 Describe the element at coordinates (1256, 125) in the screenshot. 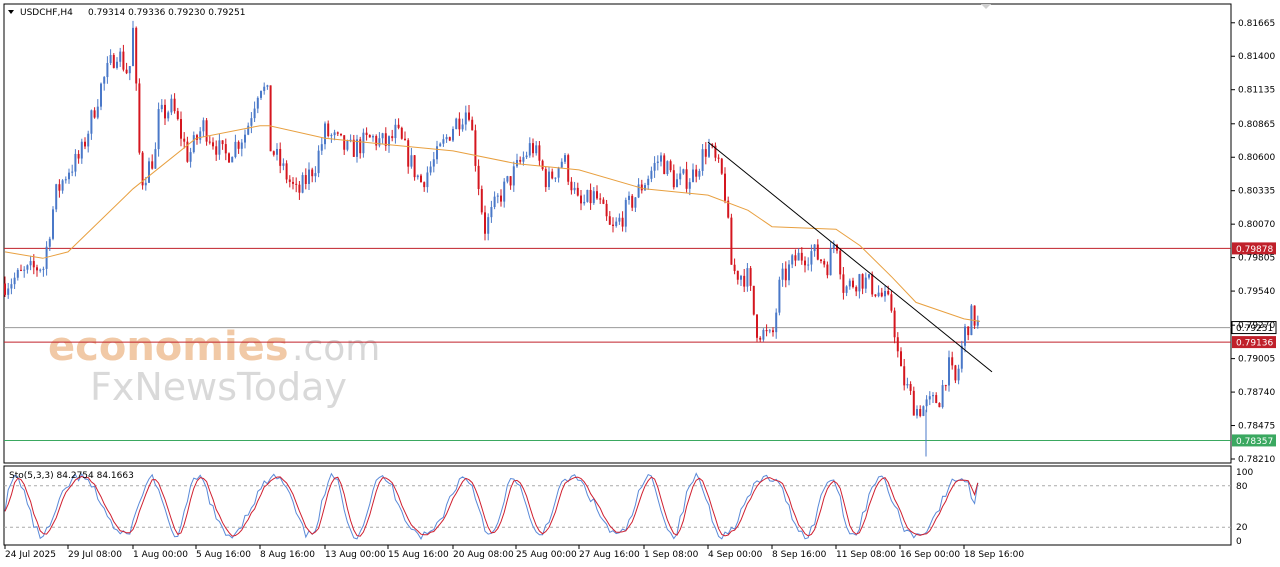

I see `price-tick-label: 0.80865` at that location.